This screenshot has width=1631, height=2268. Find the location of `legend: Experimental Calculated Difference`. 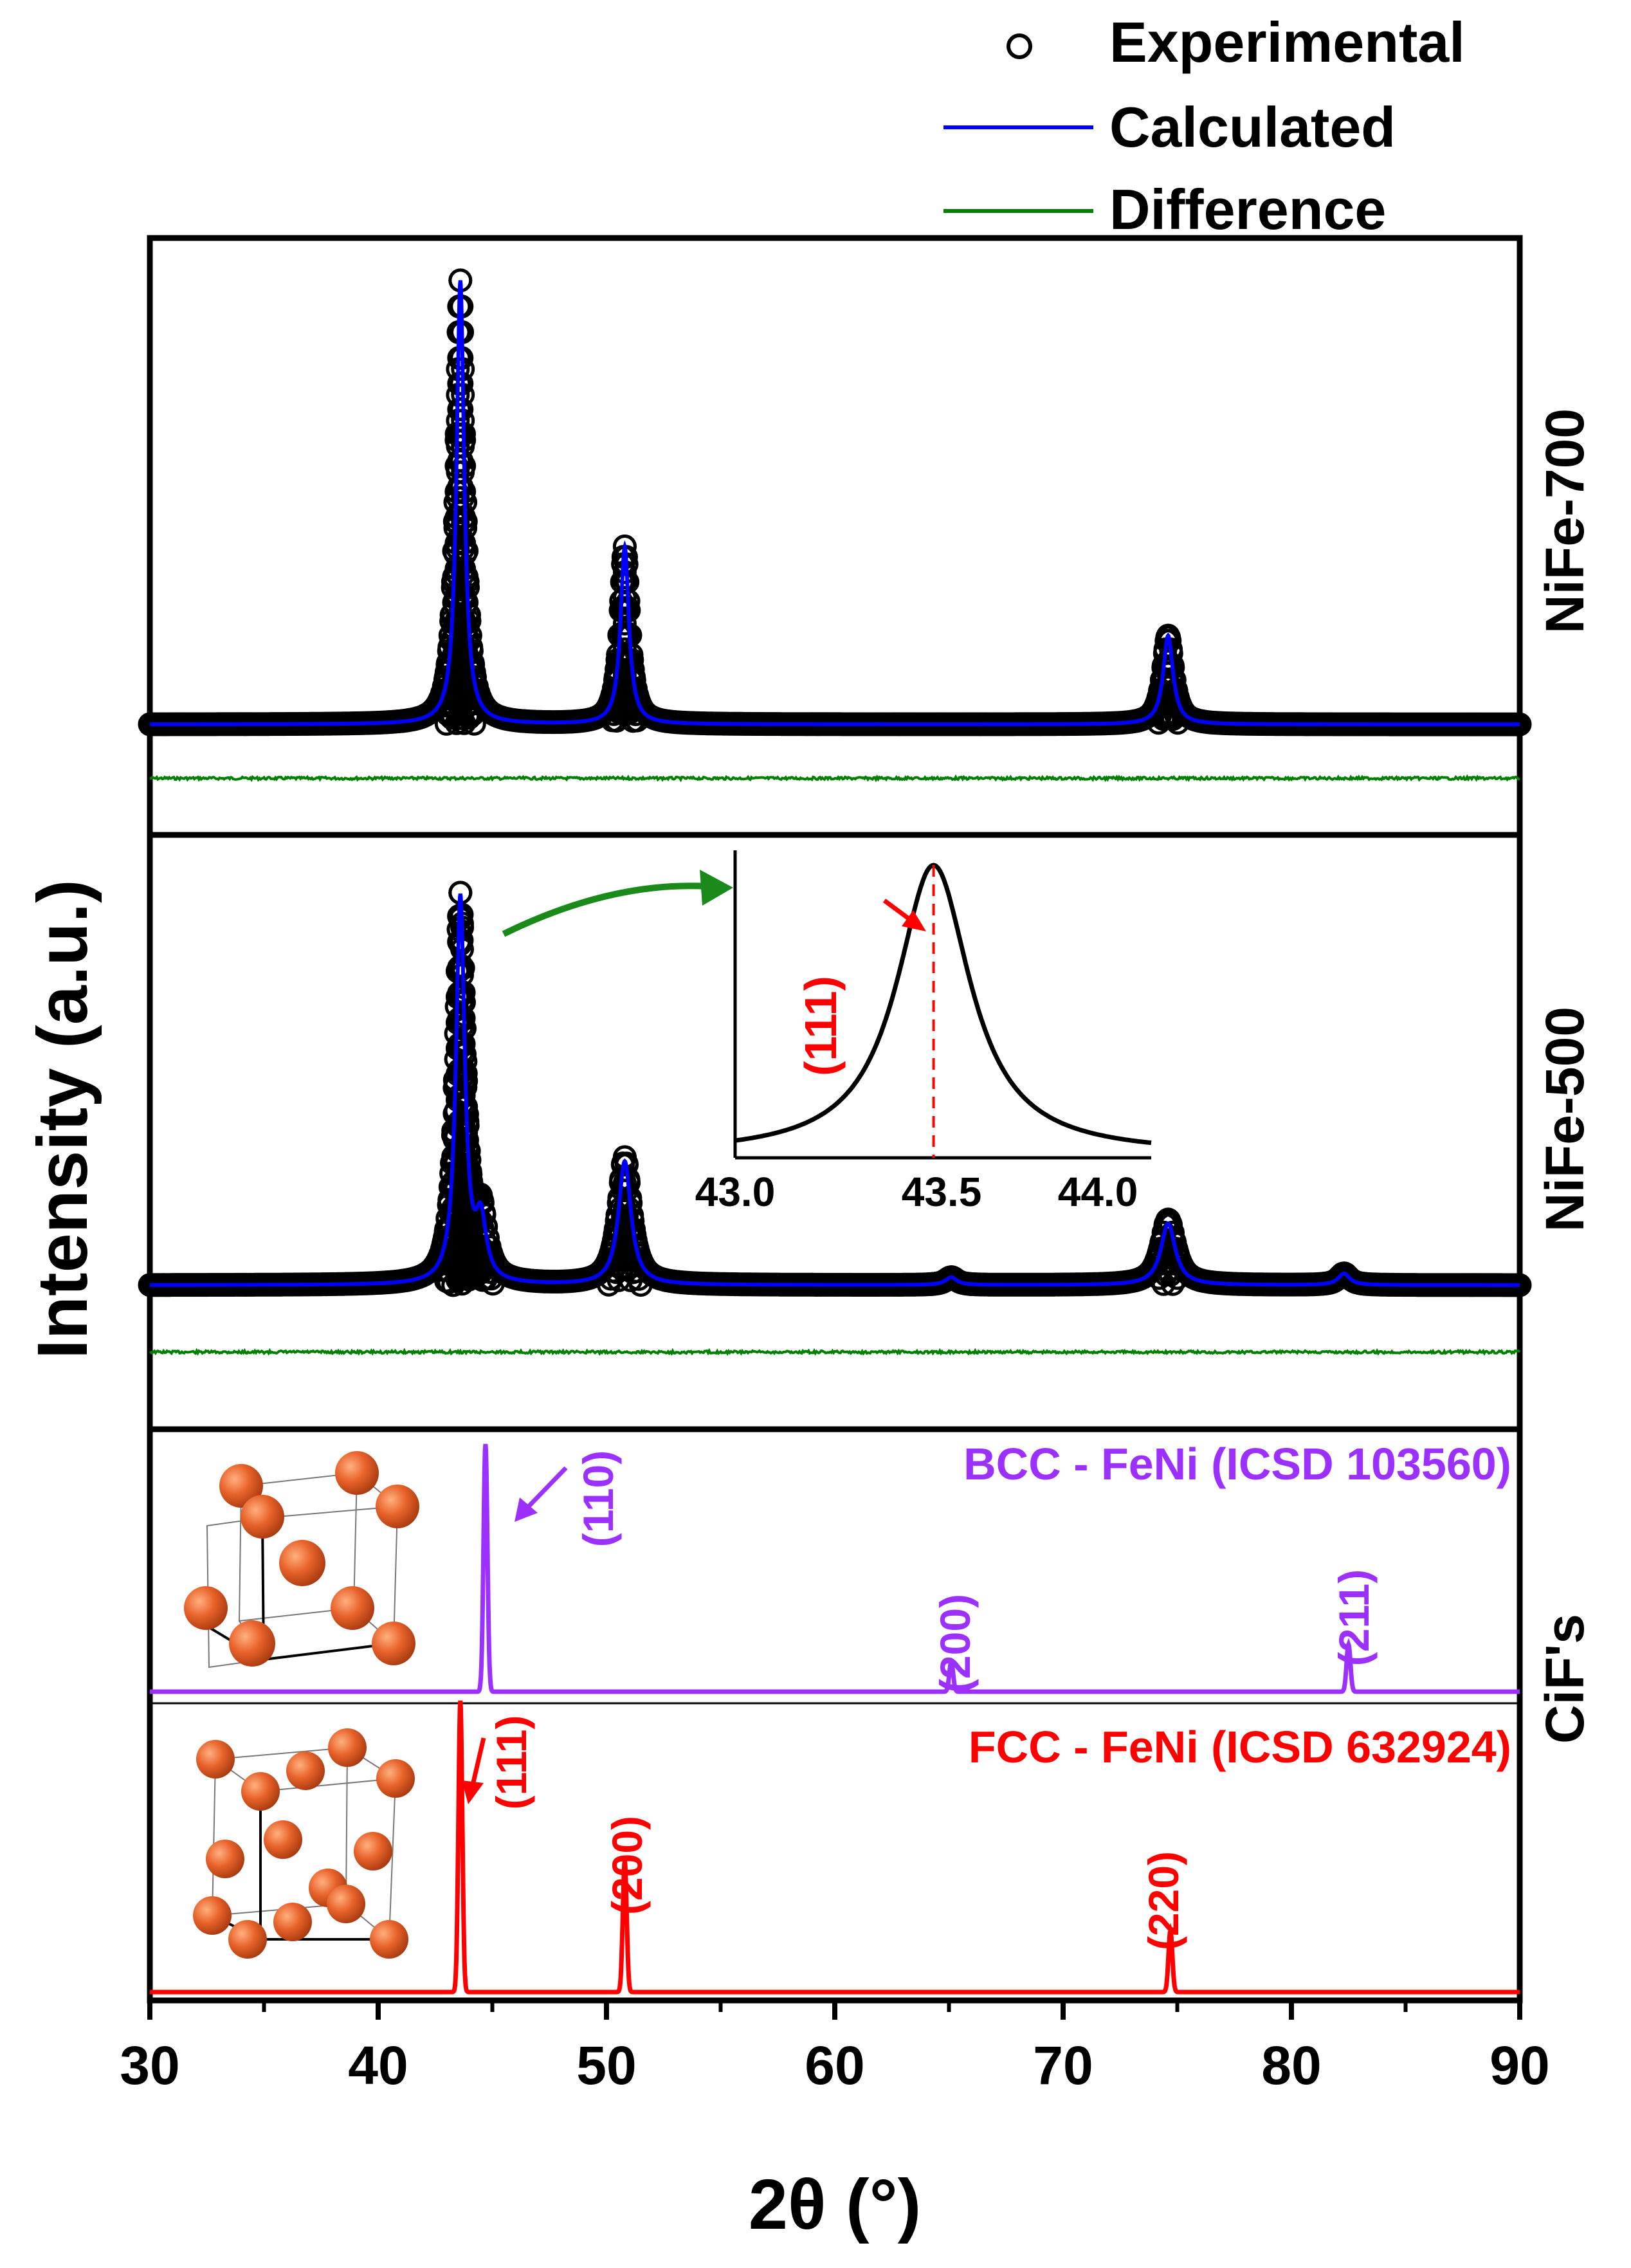

legend: Experimental Calculated Difference is located at coordinates (1204, 125).